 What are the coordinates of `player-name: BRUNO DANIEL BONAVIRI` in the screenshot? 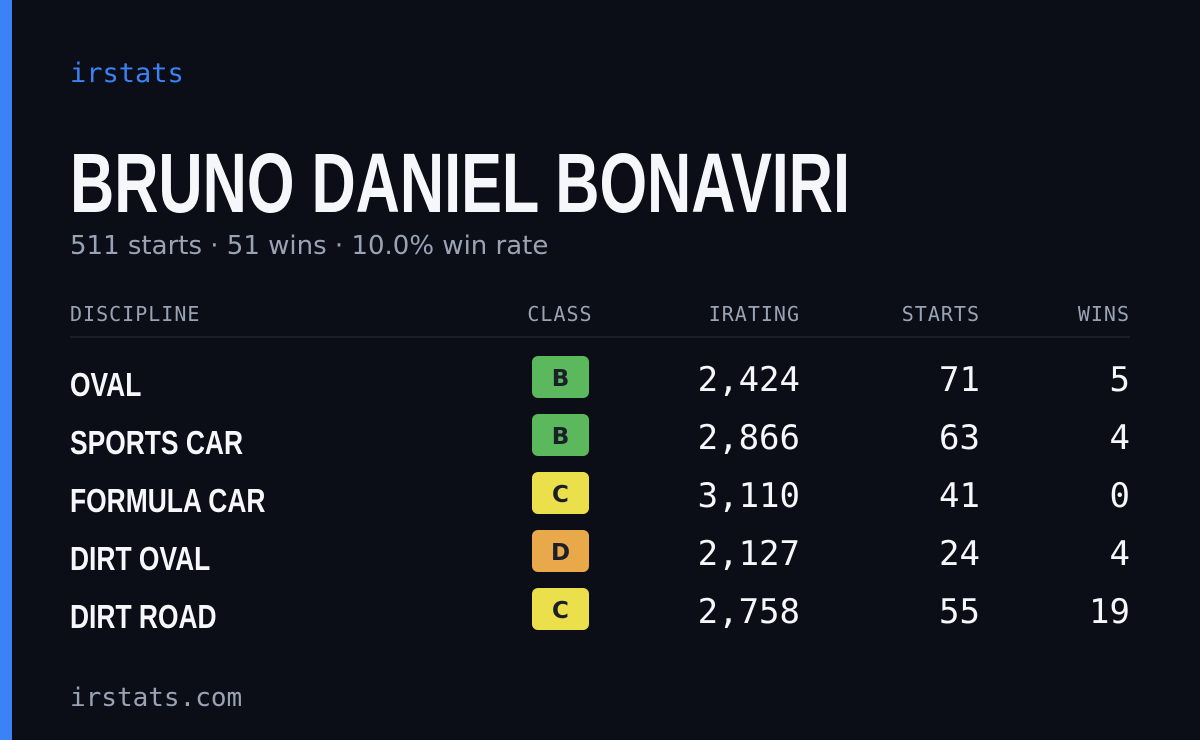 It's located at (460, 183).